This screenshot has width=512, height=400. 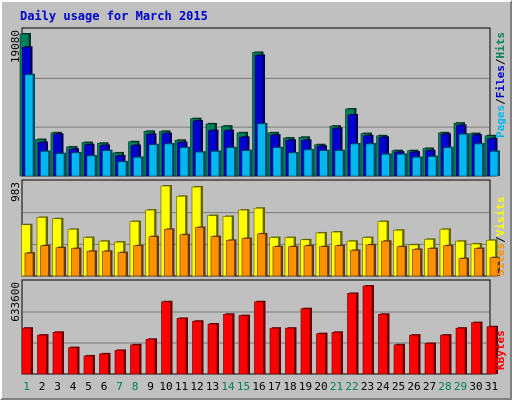 What do you see at coordinates (42, 386) in the screenshot?
I see `day-label-2: 2` at bounding box center [42, 386].